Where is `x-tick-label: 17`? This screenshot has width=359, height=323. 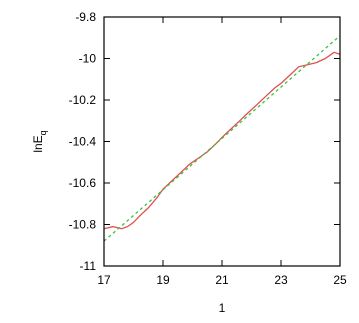 x-tick-label: 17 is located at coordinates (104, 280).